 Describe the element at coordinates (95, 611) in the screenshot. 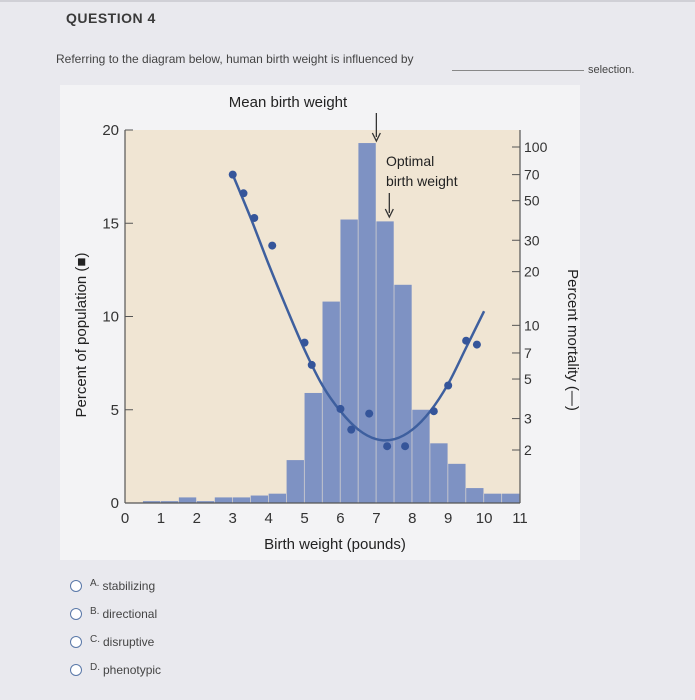

I see `option-letter: B.` at that location.